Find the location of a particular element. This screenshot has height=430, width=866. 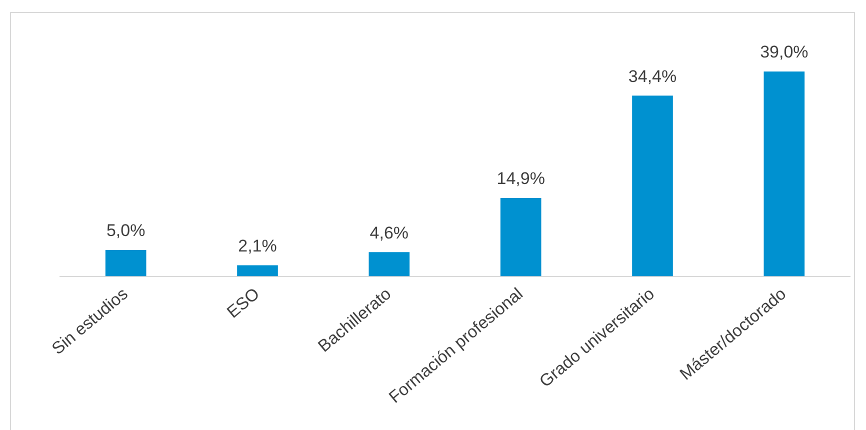

data-label: 4,6% is located at coordinates (389, 232).